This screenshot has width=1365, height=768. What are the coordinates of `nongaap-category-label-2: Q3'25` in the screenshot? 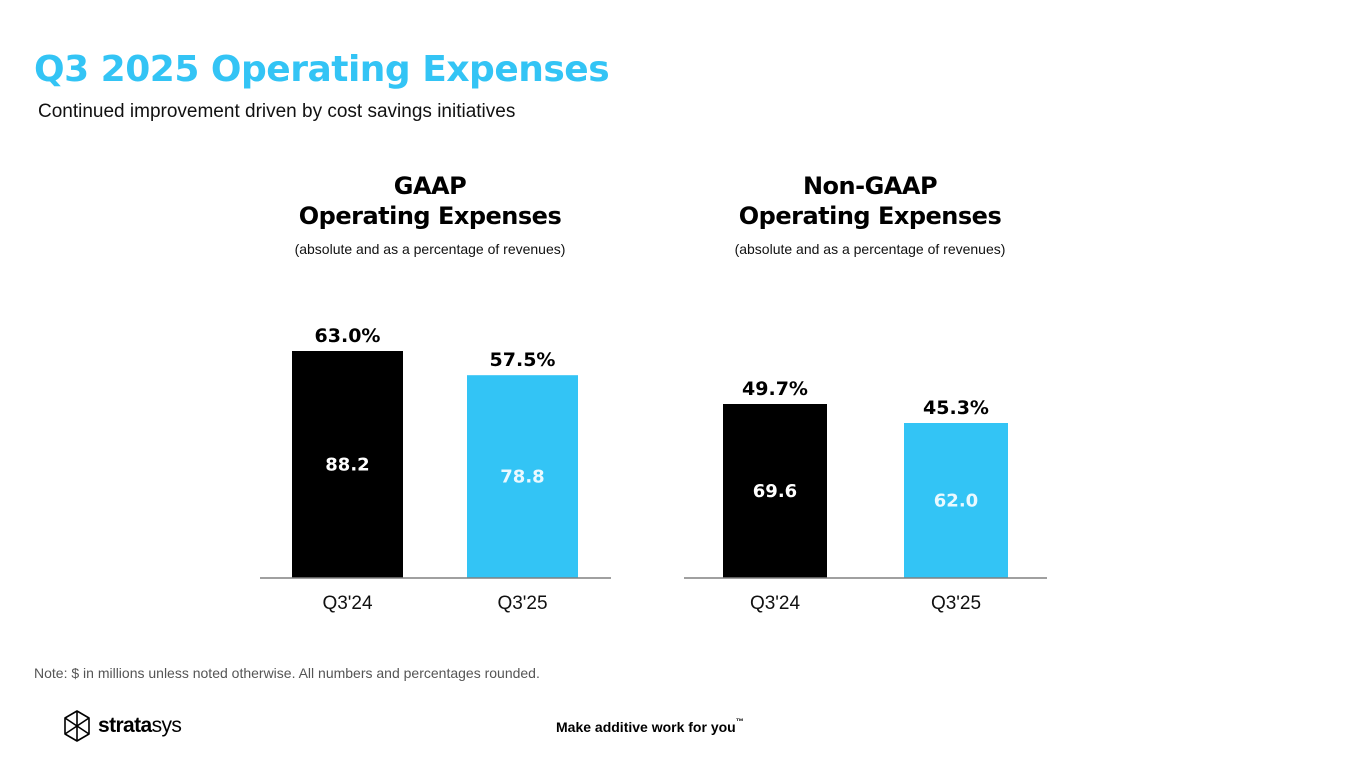 It's located at (956, 603).